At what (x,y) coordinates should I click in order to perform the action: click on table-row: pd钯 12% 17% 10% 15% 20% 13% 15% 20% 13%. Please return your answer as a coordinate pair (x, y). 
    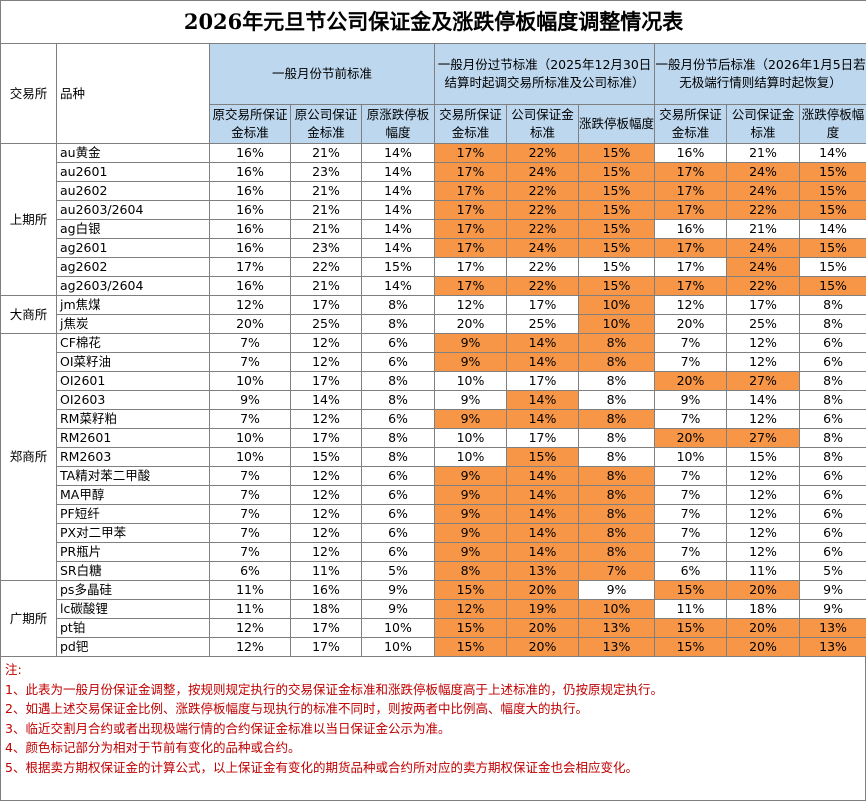
    Looking at the image, I should click on (433, 647).